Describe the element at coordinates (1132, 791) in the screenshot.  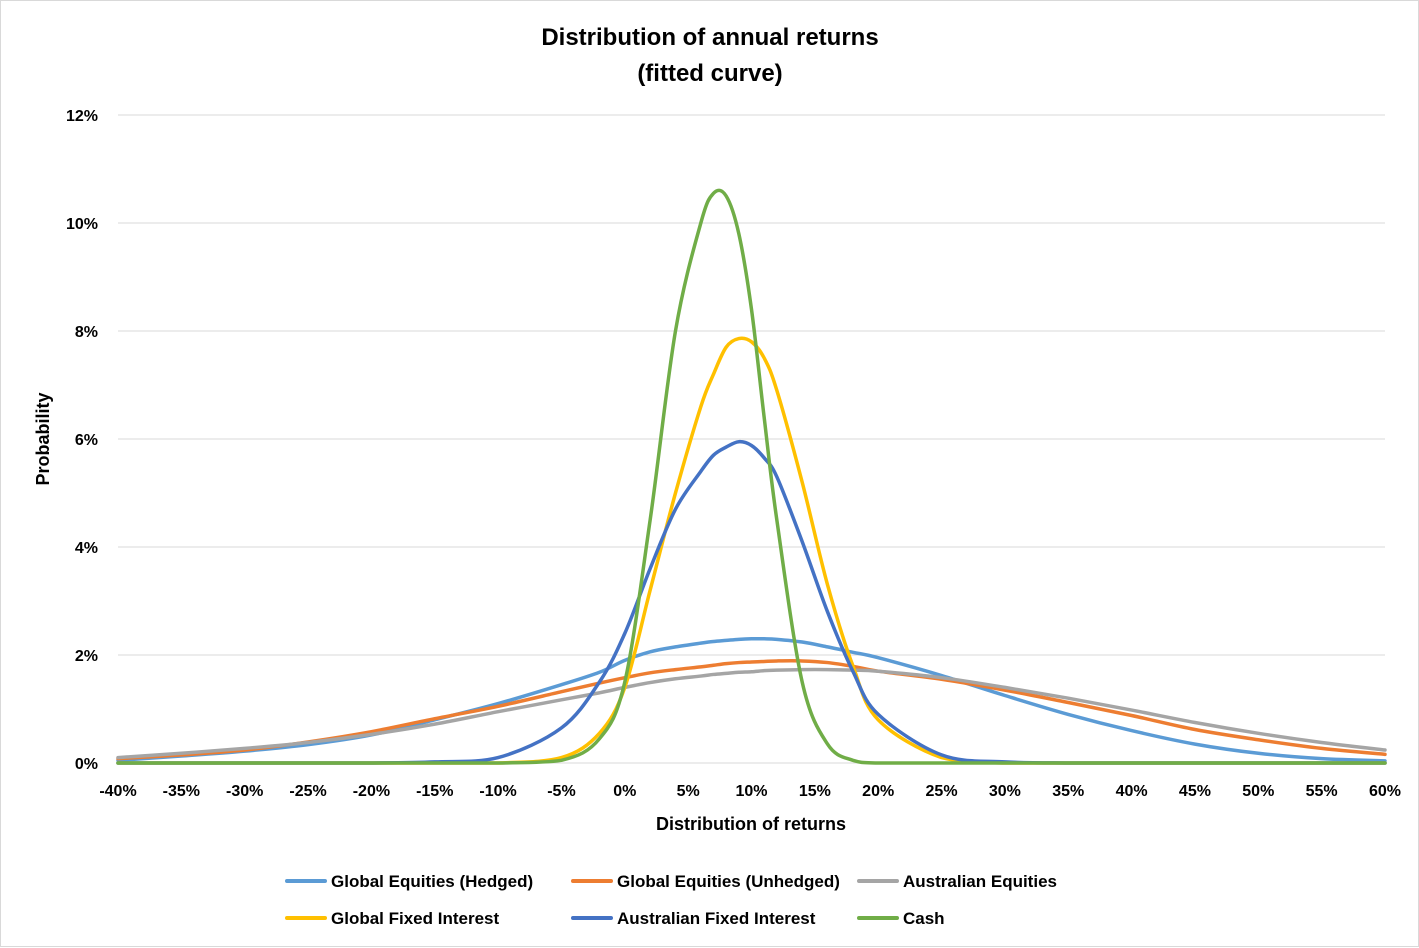
I see `x-tick-label: 40%` at that location.